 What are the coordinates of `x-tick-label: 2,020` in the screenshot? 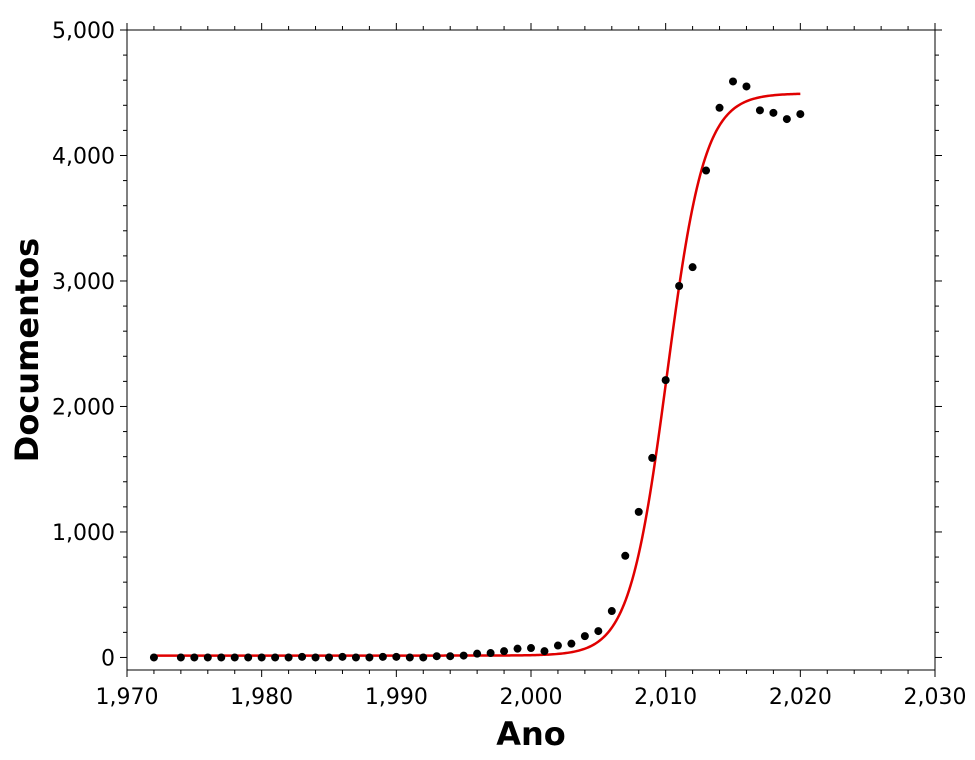 It's located at (800, 697).